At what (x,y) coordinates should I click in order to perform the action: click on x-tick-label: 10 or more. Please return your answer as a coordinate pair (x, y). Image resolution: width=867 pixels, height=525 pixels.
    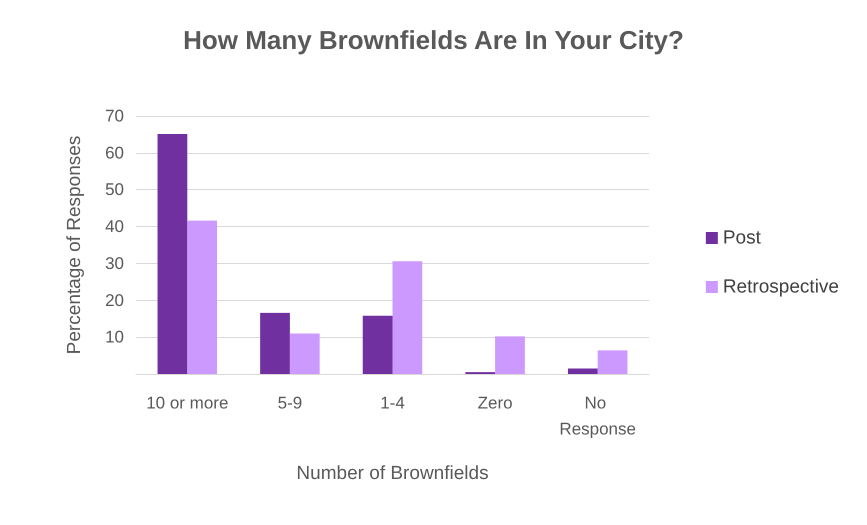
    Looking at the image, I should click on (187, 403).